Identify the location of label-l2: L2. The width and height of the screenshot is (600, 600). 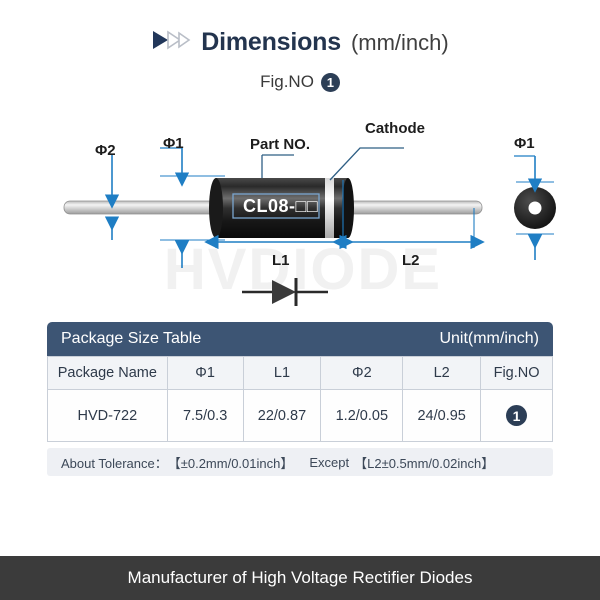
(411, 260).